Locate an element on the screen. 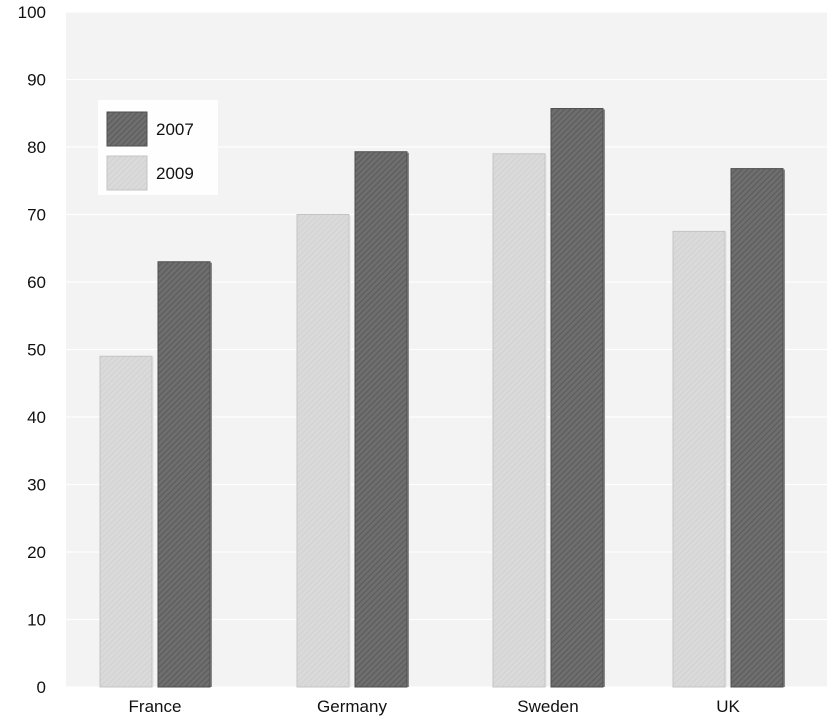 The width and height of the screenshot is (827, 724). y-tick-label: 60 is located at coordinates (36, 282).